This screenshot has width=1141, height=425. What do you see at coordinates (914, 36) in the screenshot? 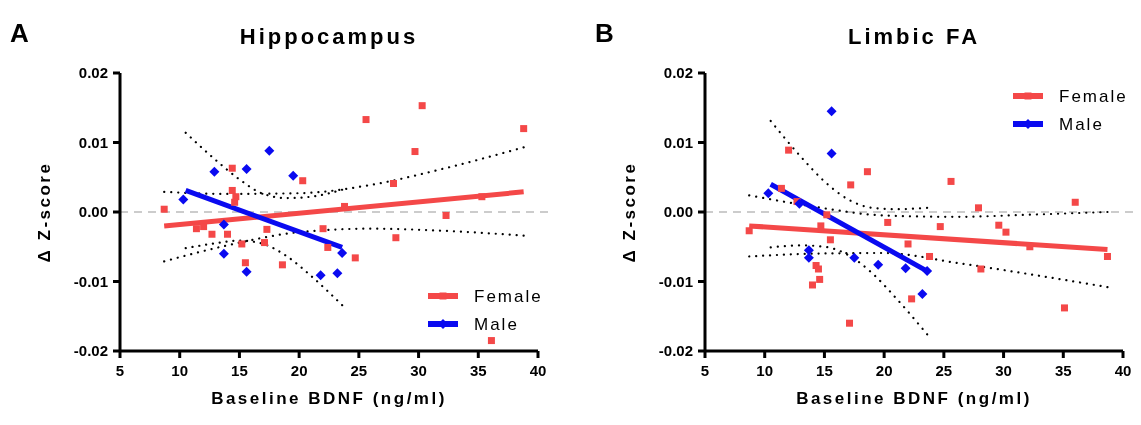
I see `chart-title: Limbic FA` at bounding box center [914, 36].